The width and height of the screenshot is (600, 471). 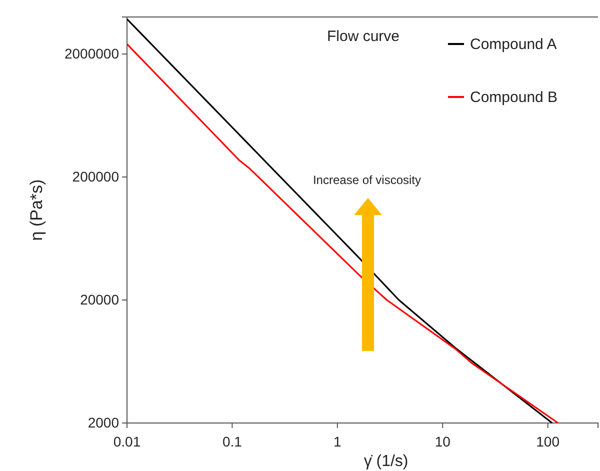 What do you see at coordinates (100, 299) in the screenshot?
I see `y-tick-label: 20000` at bounding box center [100, 299].